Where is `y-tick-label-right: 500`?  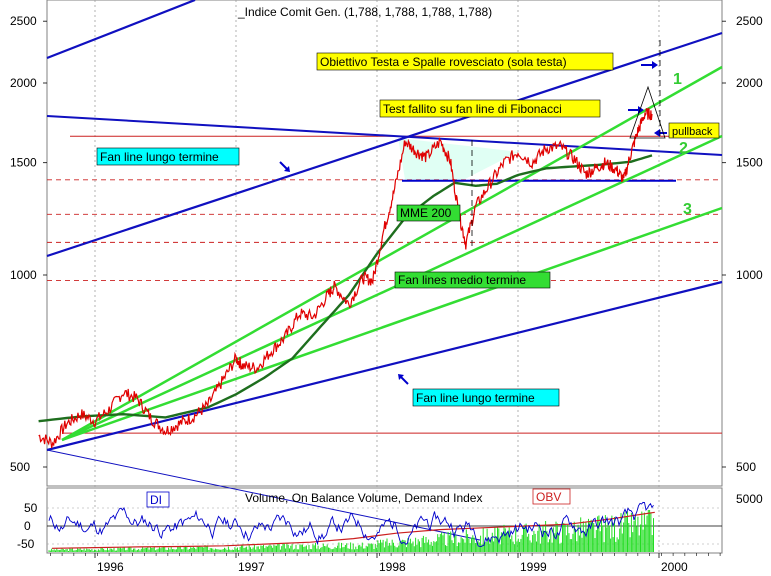
y-tick-label-right: 500 is located at coordinates (746, 467).